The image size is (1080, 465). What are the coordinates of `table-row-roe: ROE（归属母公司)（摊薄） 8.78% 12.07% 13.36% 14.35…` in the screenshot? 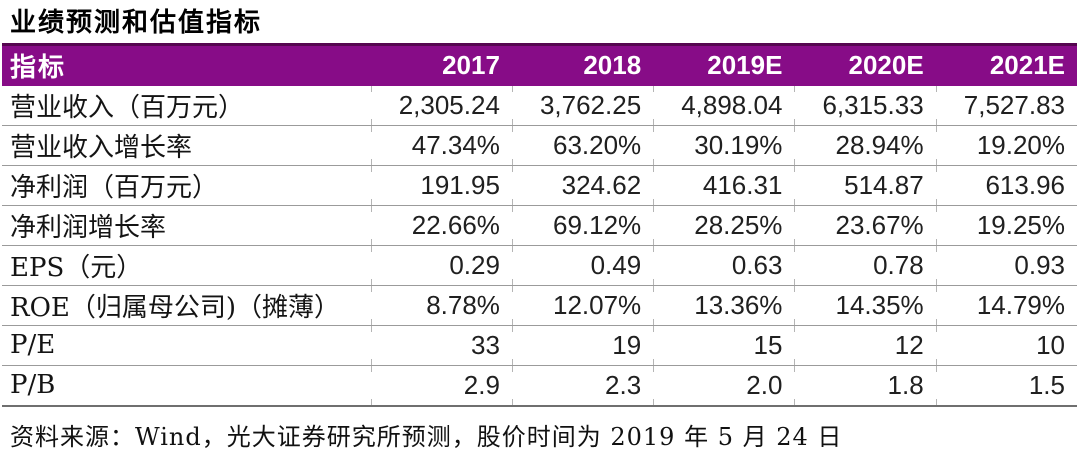 It's located at (539, 305).